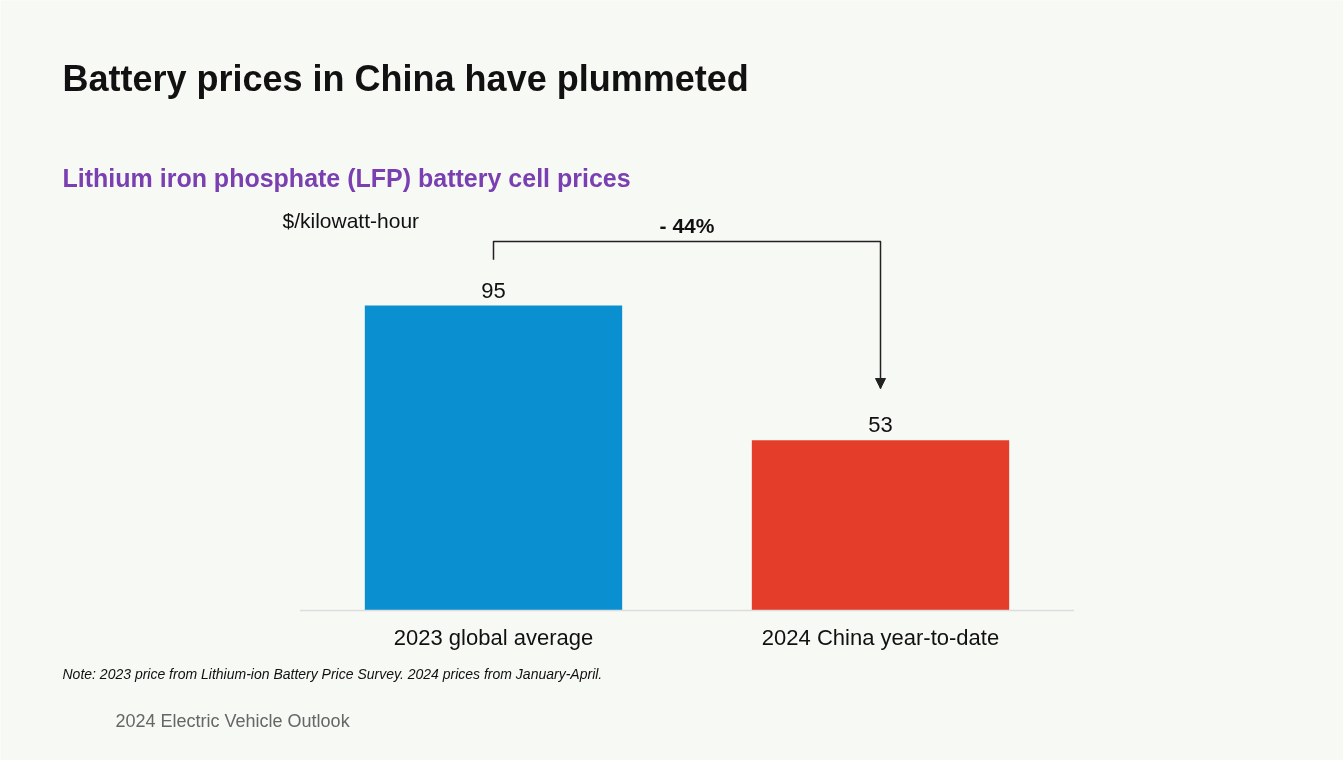 Image resolution: width=1343 pixels, height=760 pixels. What do you see at coordinates (405, 78) in the screenshot?
I see `chart-title: Battery prices in China have plummeted` at bounding box center [405, 78].